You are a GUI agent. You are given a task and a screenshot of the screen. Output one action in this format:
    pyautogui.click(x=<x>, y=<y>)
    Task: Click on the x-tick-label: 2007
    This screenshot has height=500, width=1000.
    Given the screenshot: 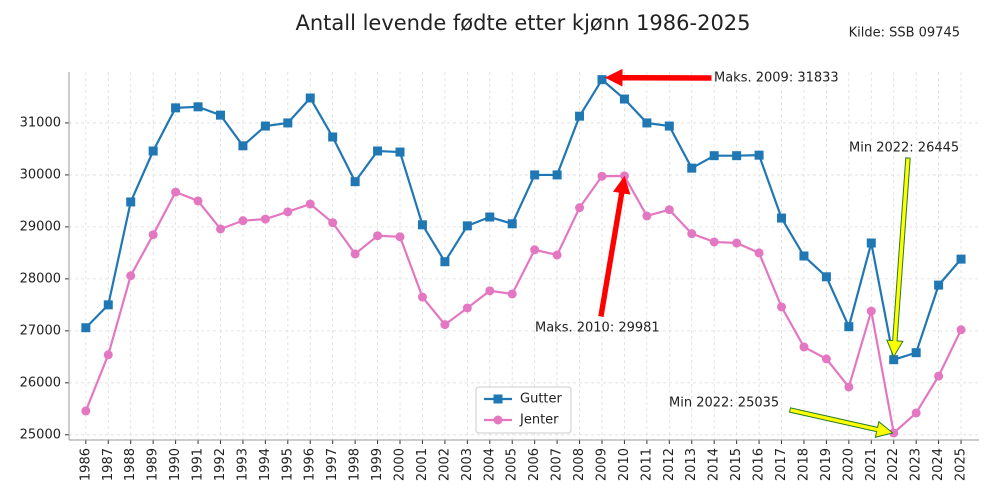 What is the action you would take?
    pyautogui.click(x=557, y=464)
    